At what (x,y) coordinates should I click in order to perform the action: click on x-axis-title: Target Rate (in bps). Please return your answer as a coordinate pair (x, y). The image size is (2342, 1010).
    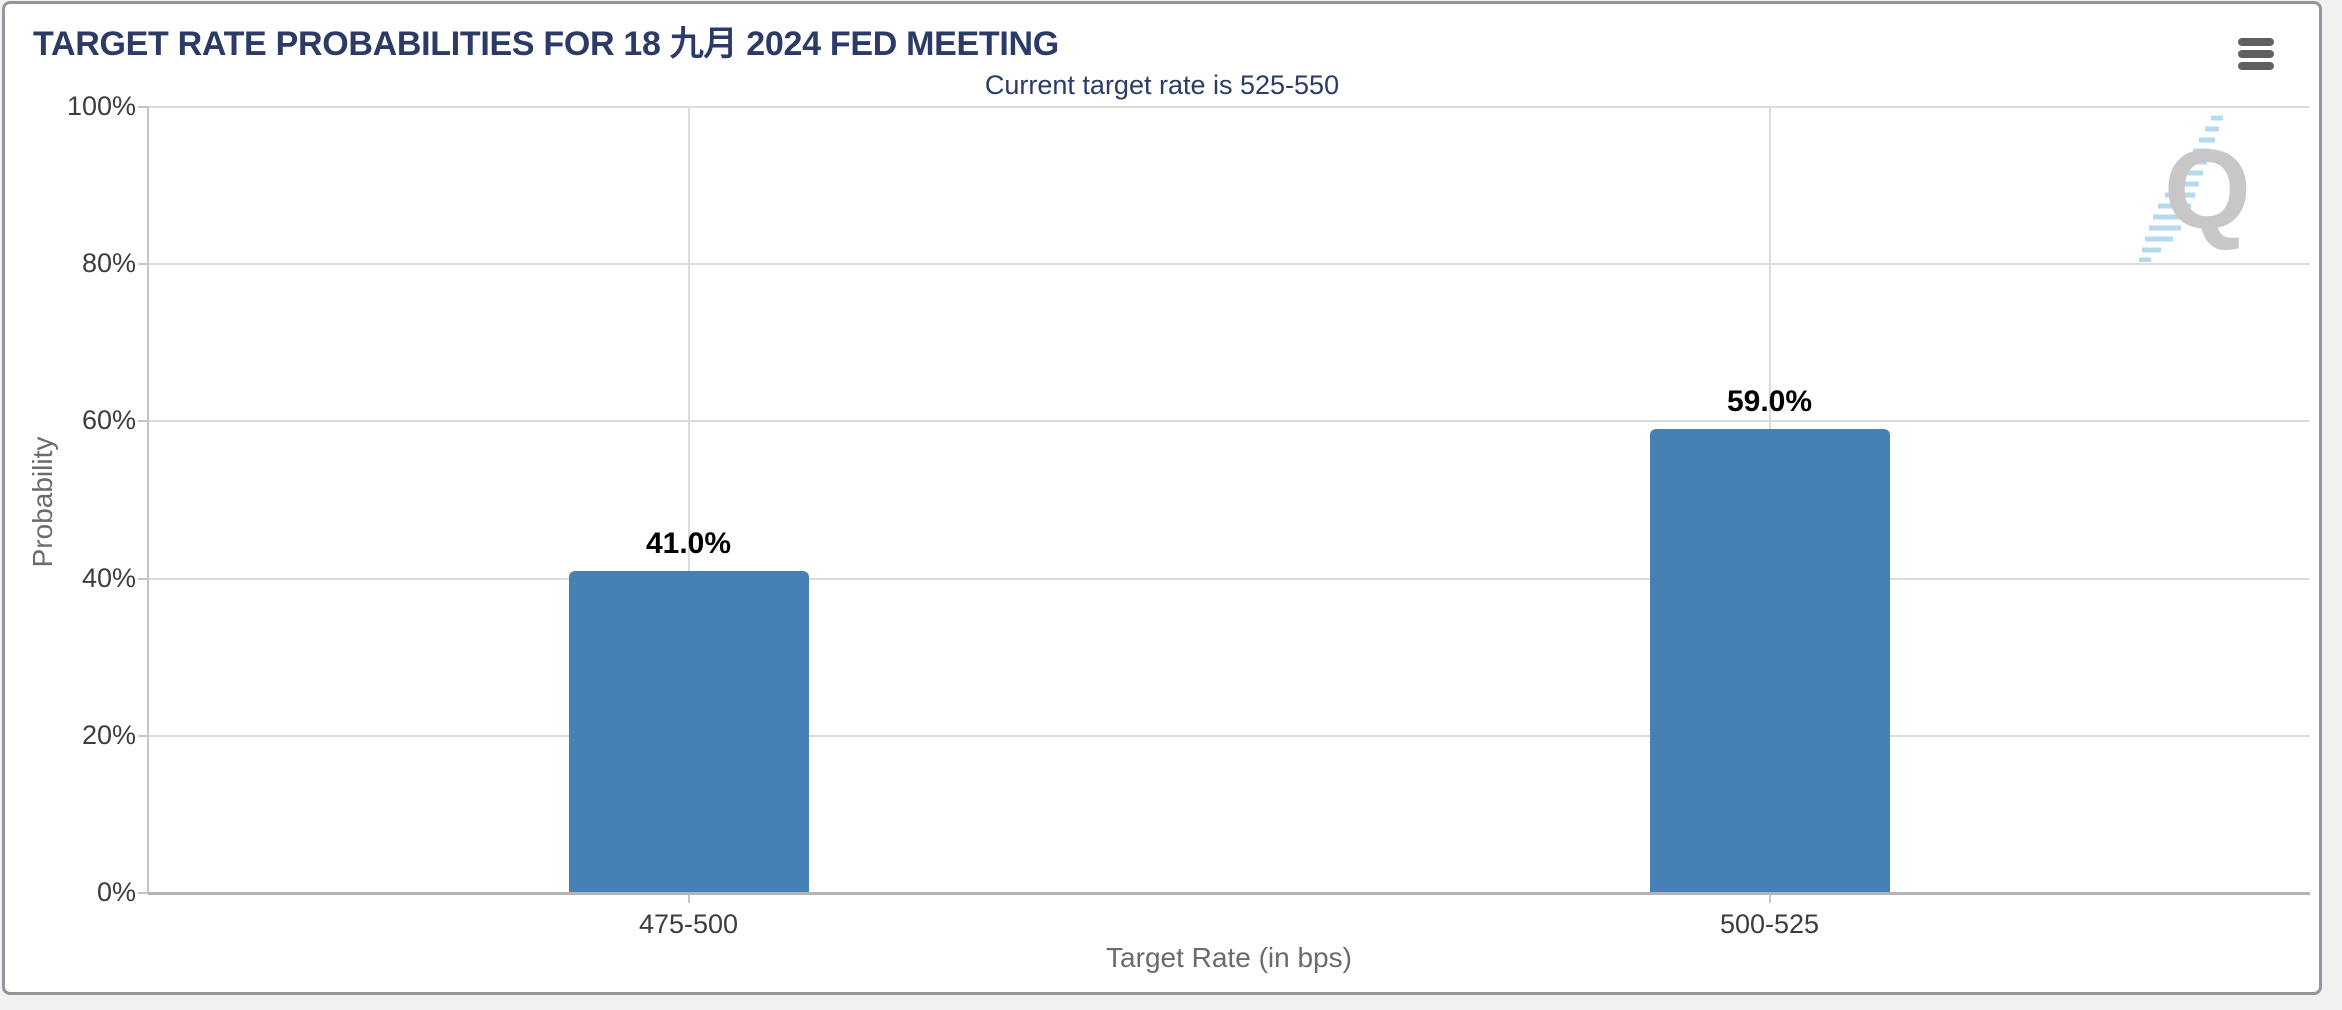
    Looking at the image, I should click on (1229, 957).